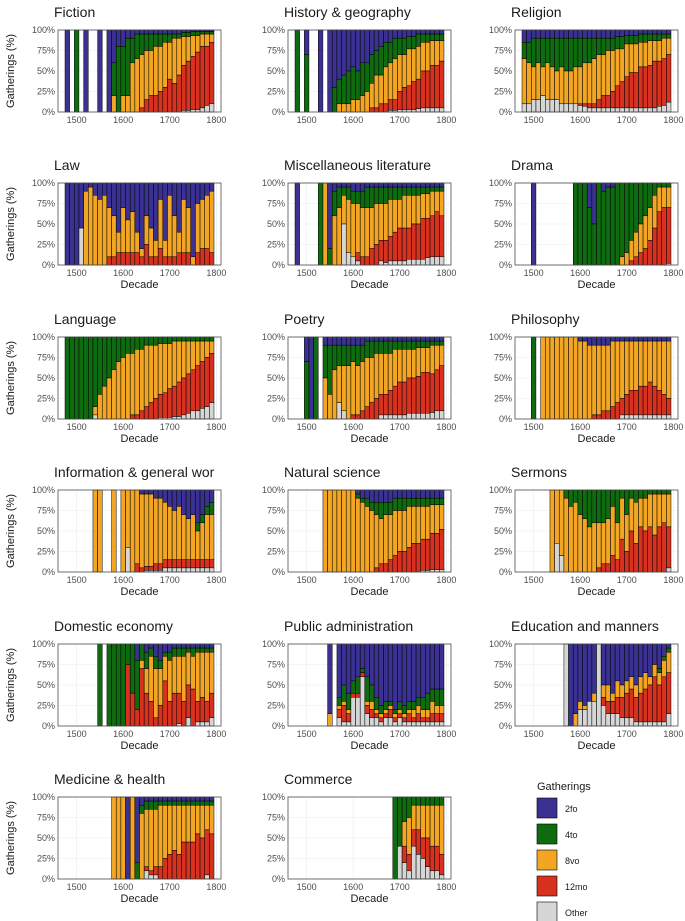 The image size is (685, 921). I want to click on facet-title: Education and manners, so click(585, 626).